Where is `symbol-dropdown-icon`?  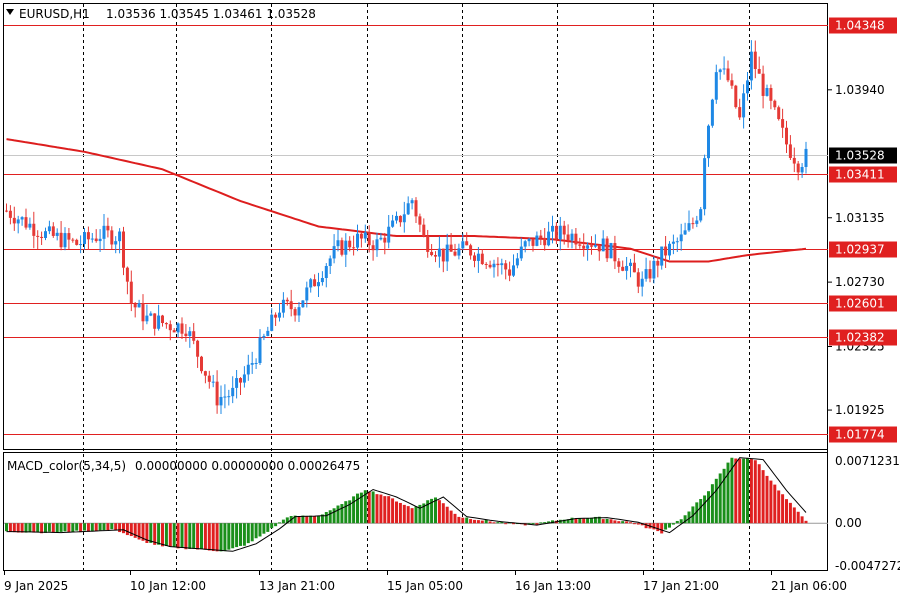
symbol-dropdown-icon is located at coordinates (10, 12).